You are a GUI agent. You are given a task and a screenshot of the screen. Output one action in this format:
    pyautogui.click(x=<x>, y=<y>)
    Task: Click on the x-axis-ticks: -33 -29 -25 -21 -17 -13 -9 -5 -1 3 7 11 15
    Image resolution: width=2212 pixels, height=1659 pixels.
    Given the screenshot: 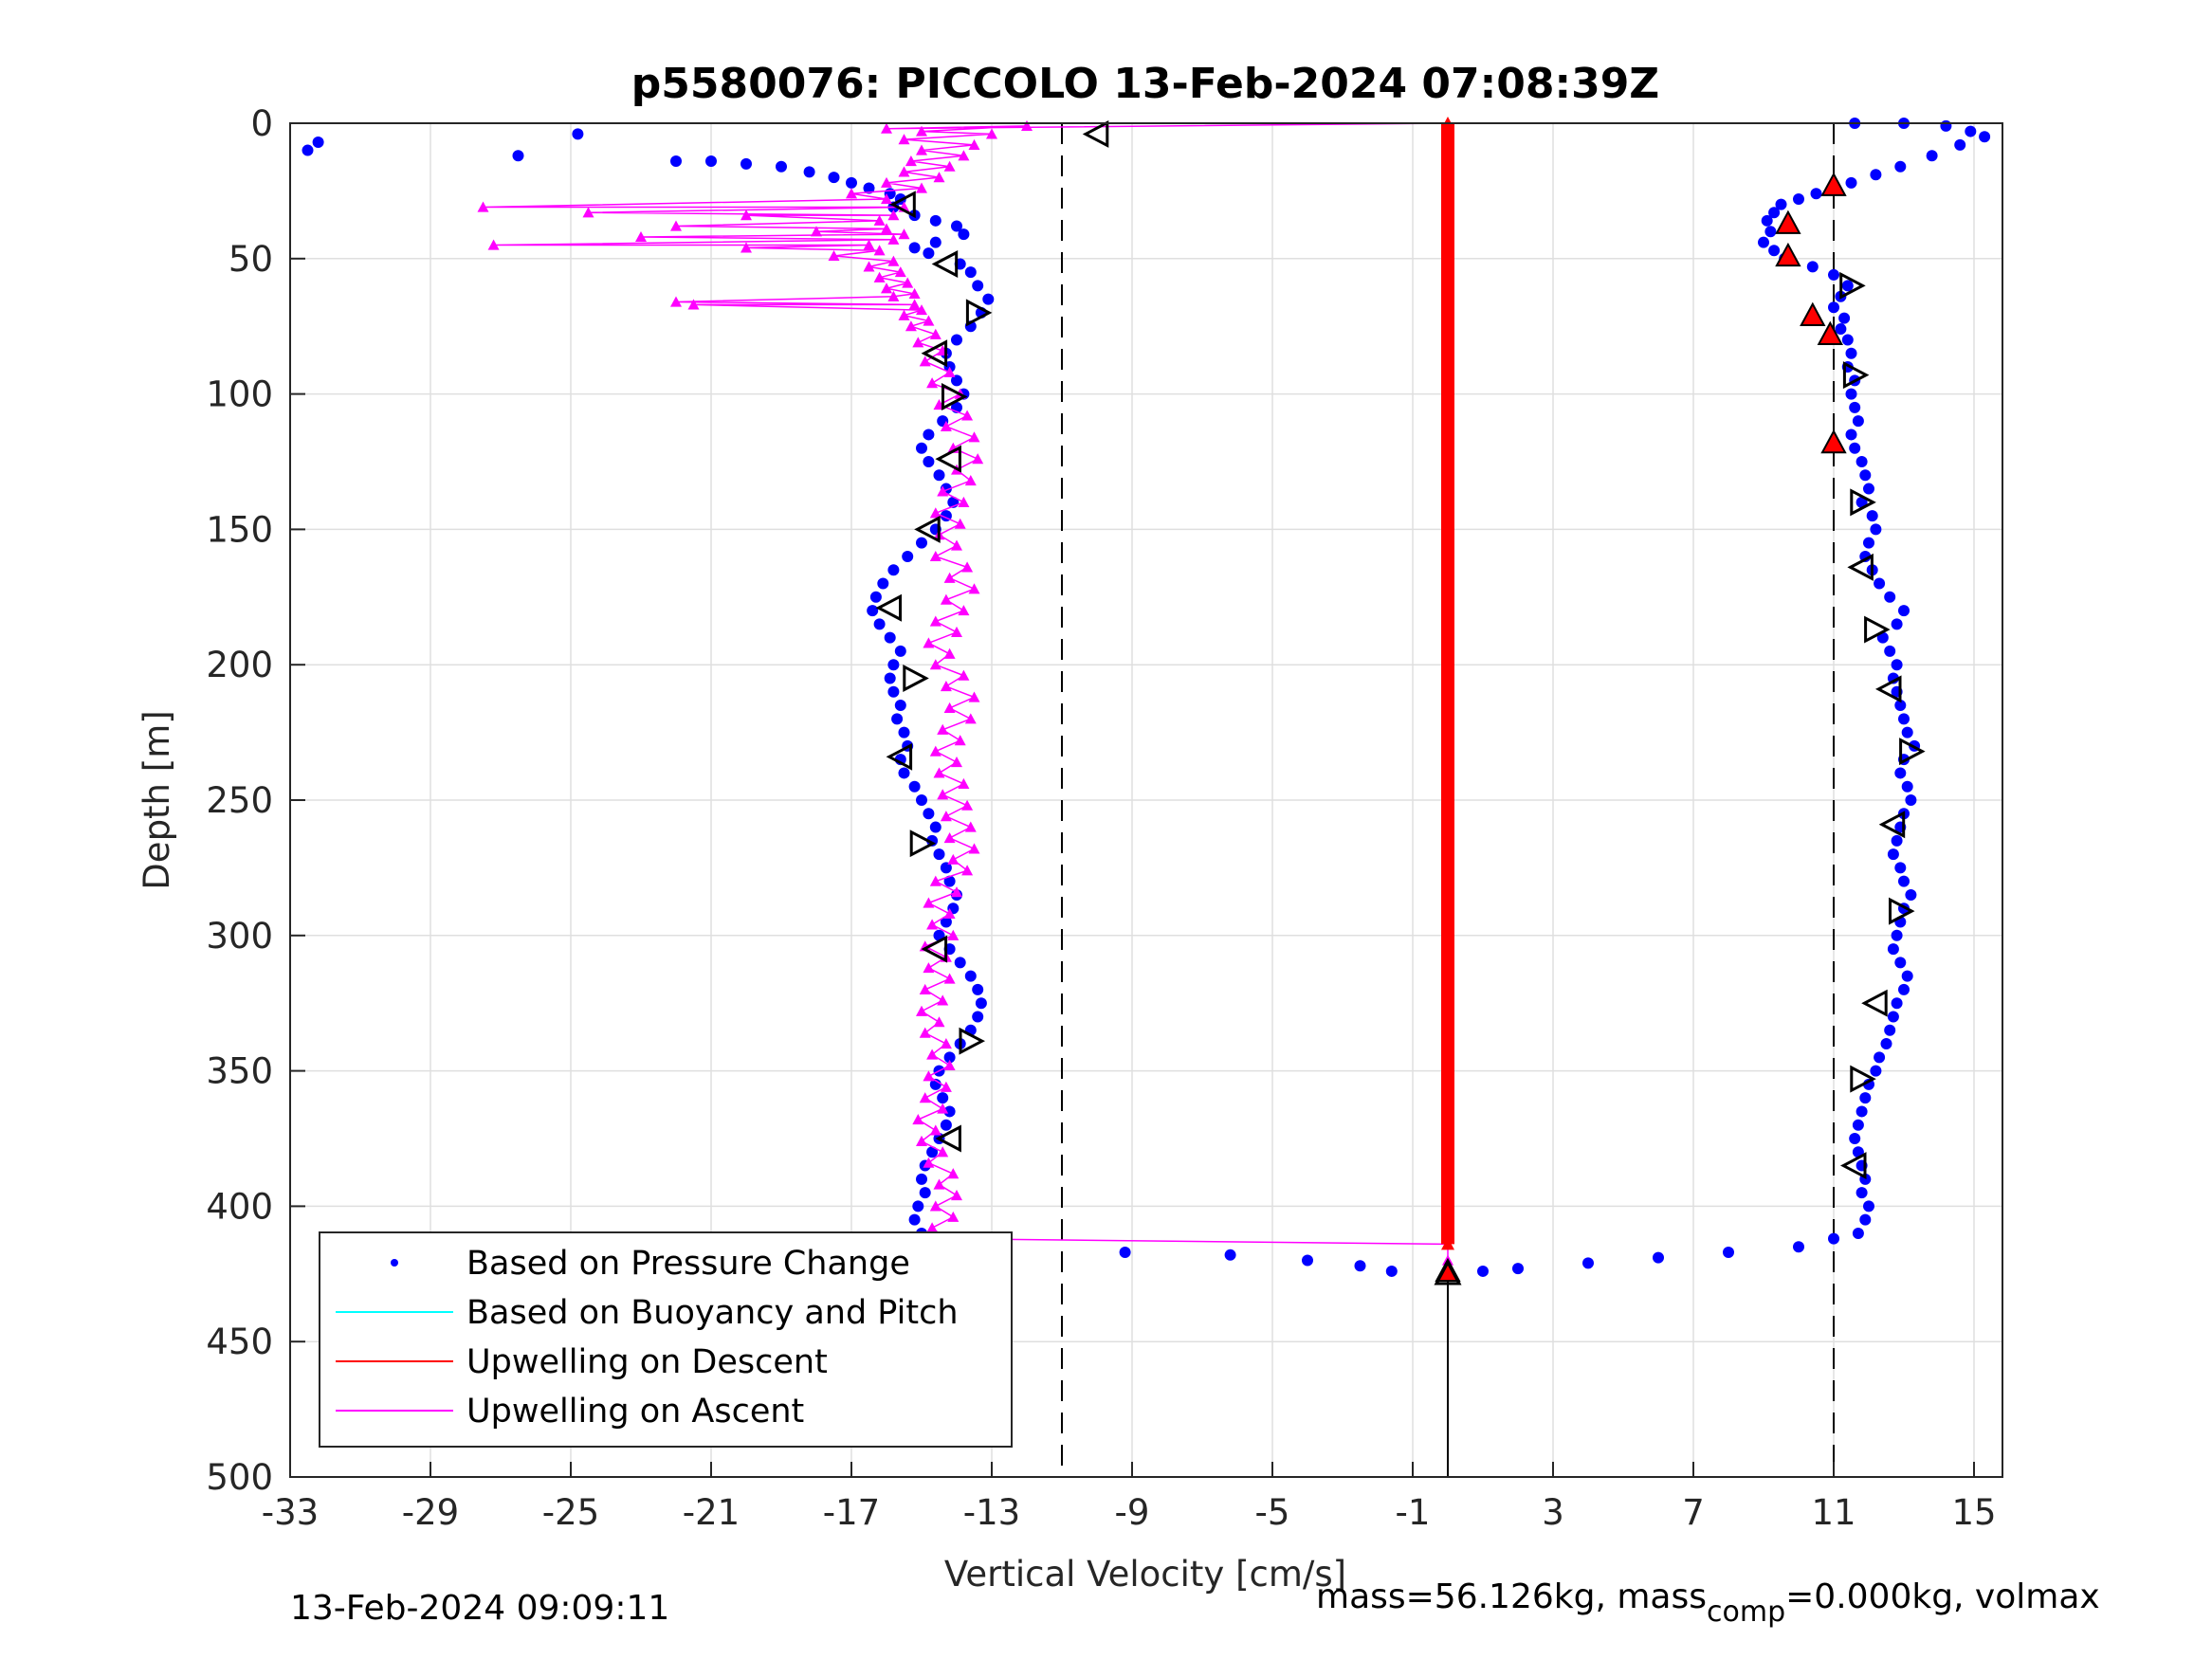 What is the action you would take?
    pyautogui.click(x=1129, y=1497)
    